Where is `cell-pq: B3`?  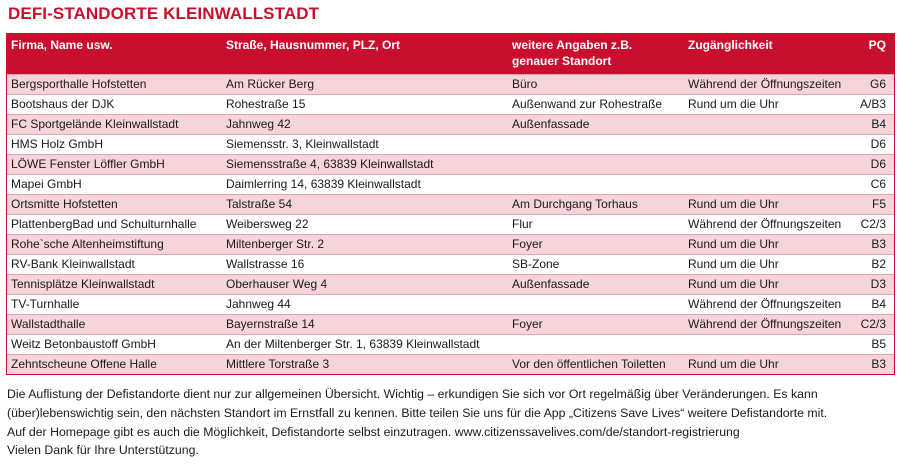
cell-pq: B3 is located at coordinates (874, 244).